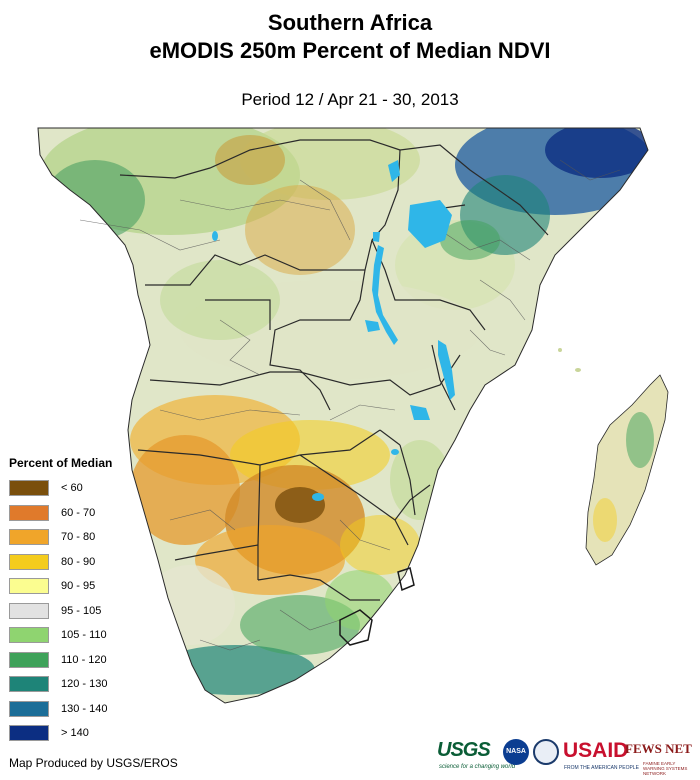  I want to click on legend-label: 70 - 80, so click(78, 537).